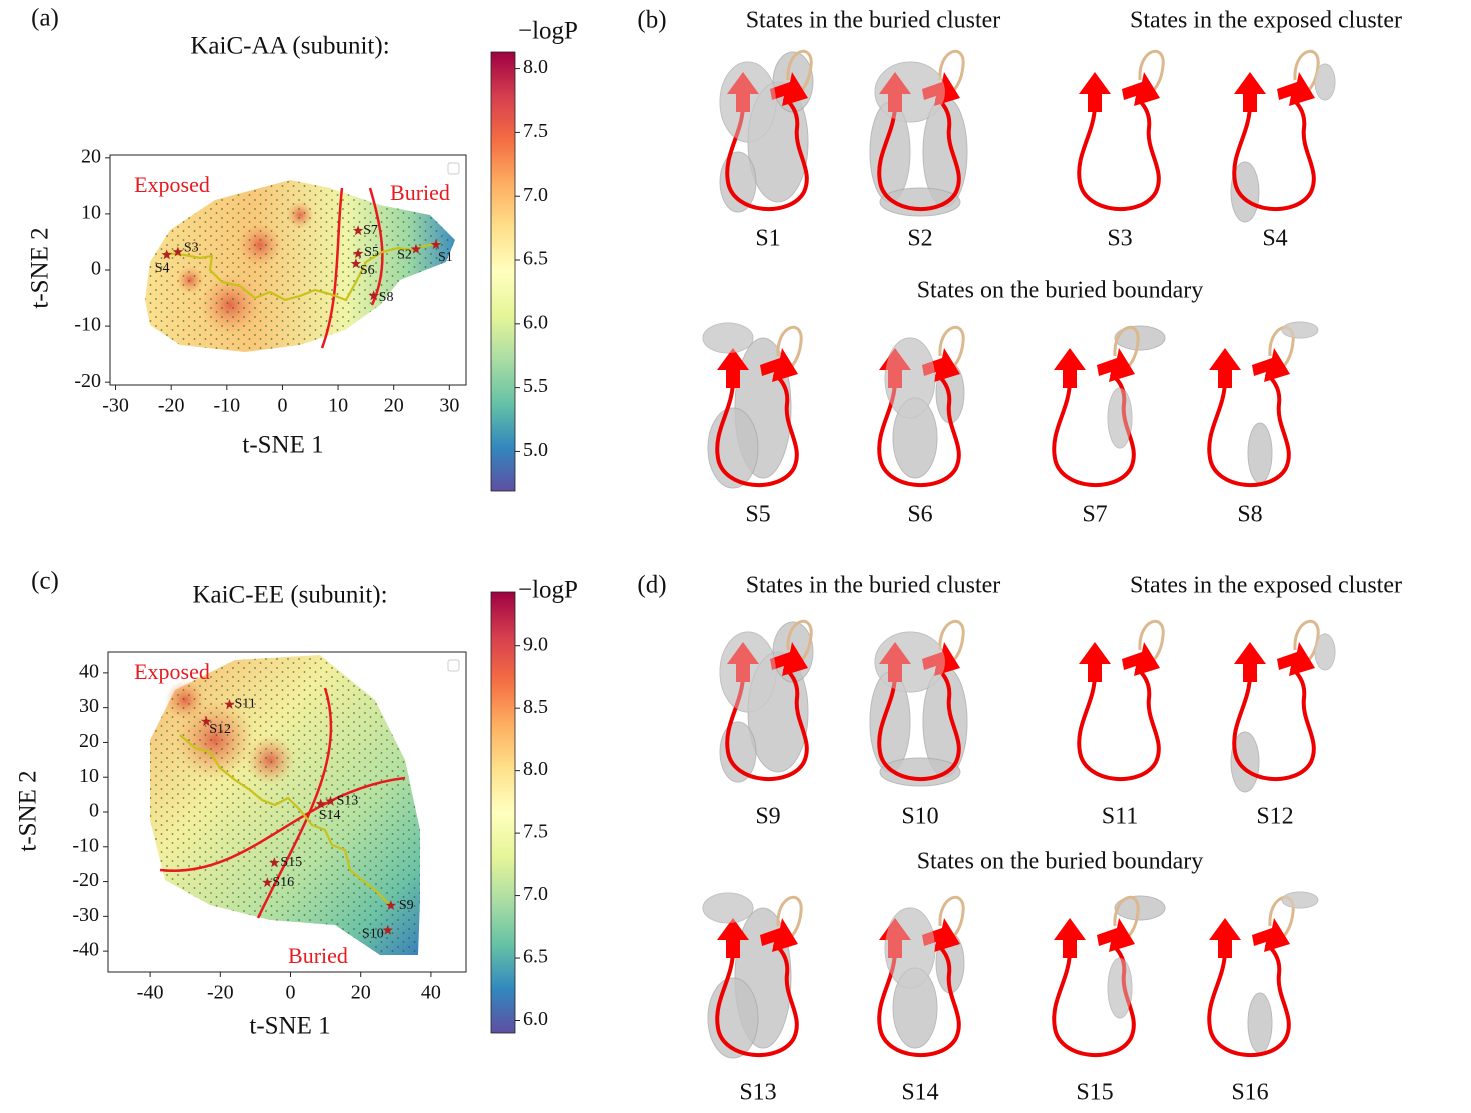 The height and width of the screenshot is (1113, 1471). I want to click on state-label: S7, so click(1094, 515).